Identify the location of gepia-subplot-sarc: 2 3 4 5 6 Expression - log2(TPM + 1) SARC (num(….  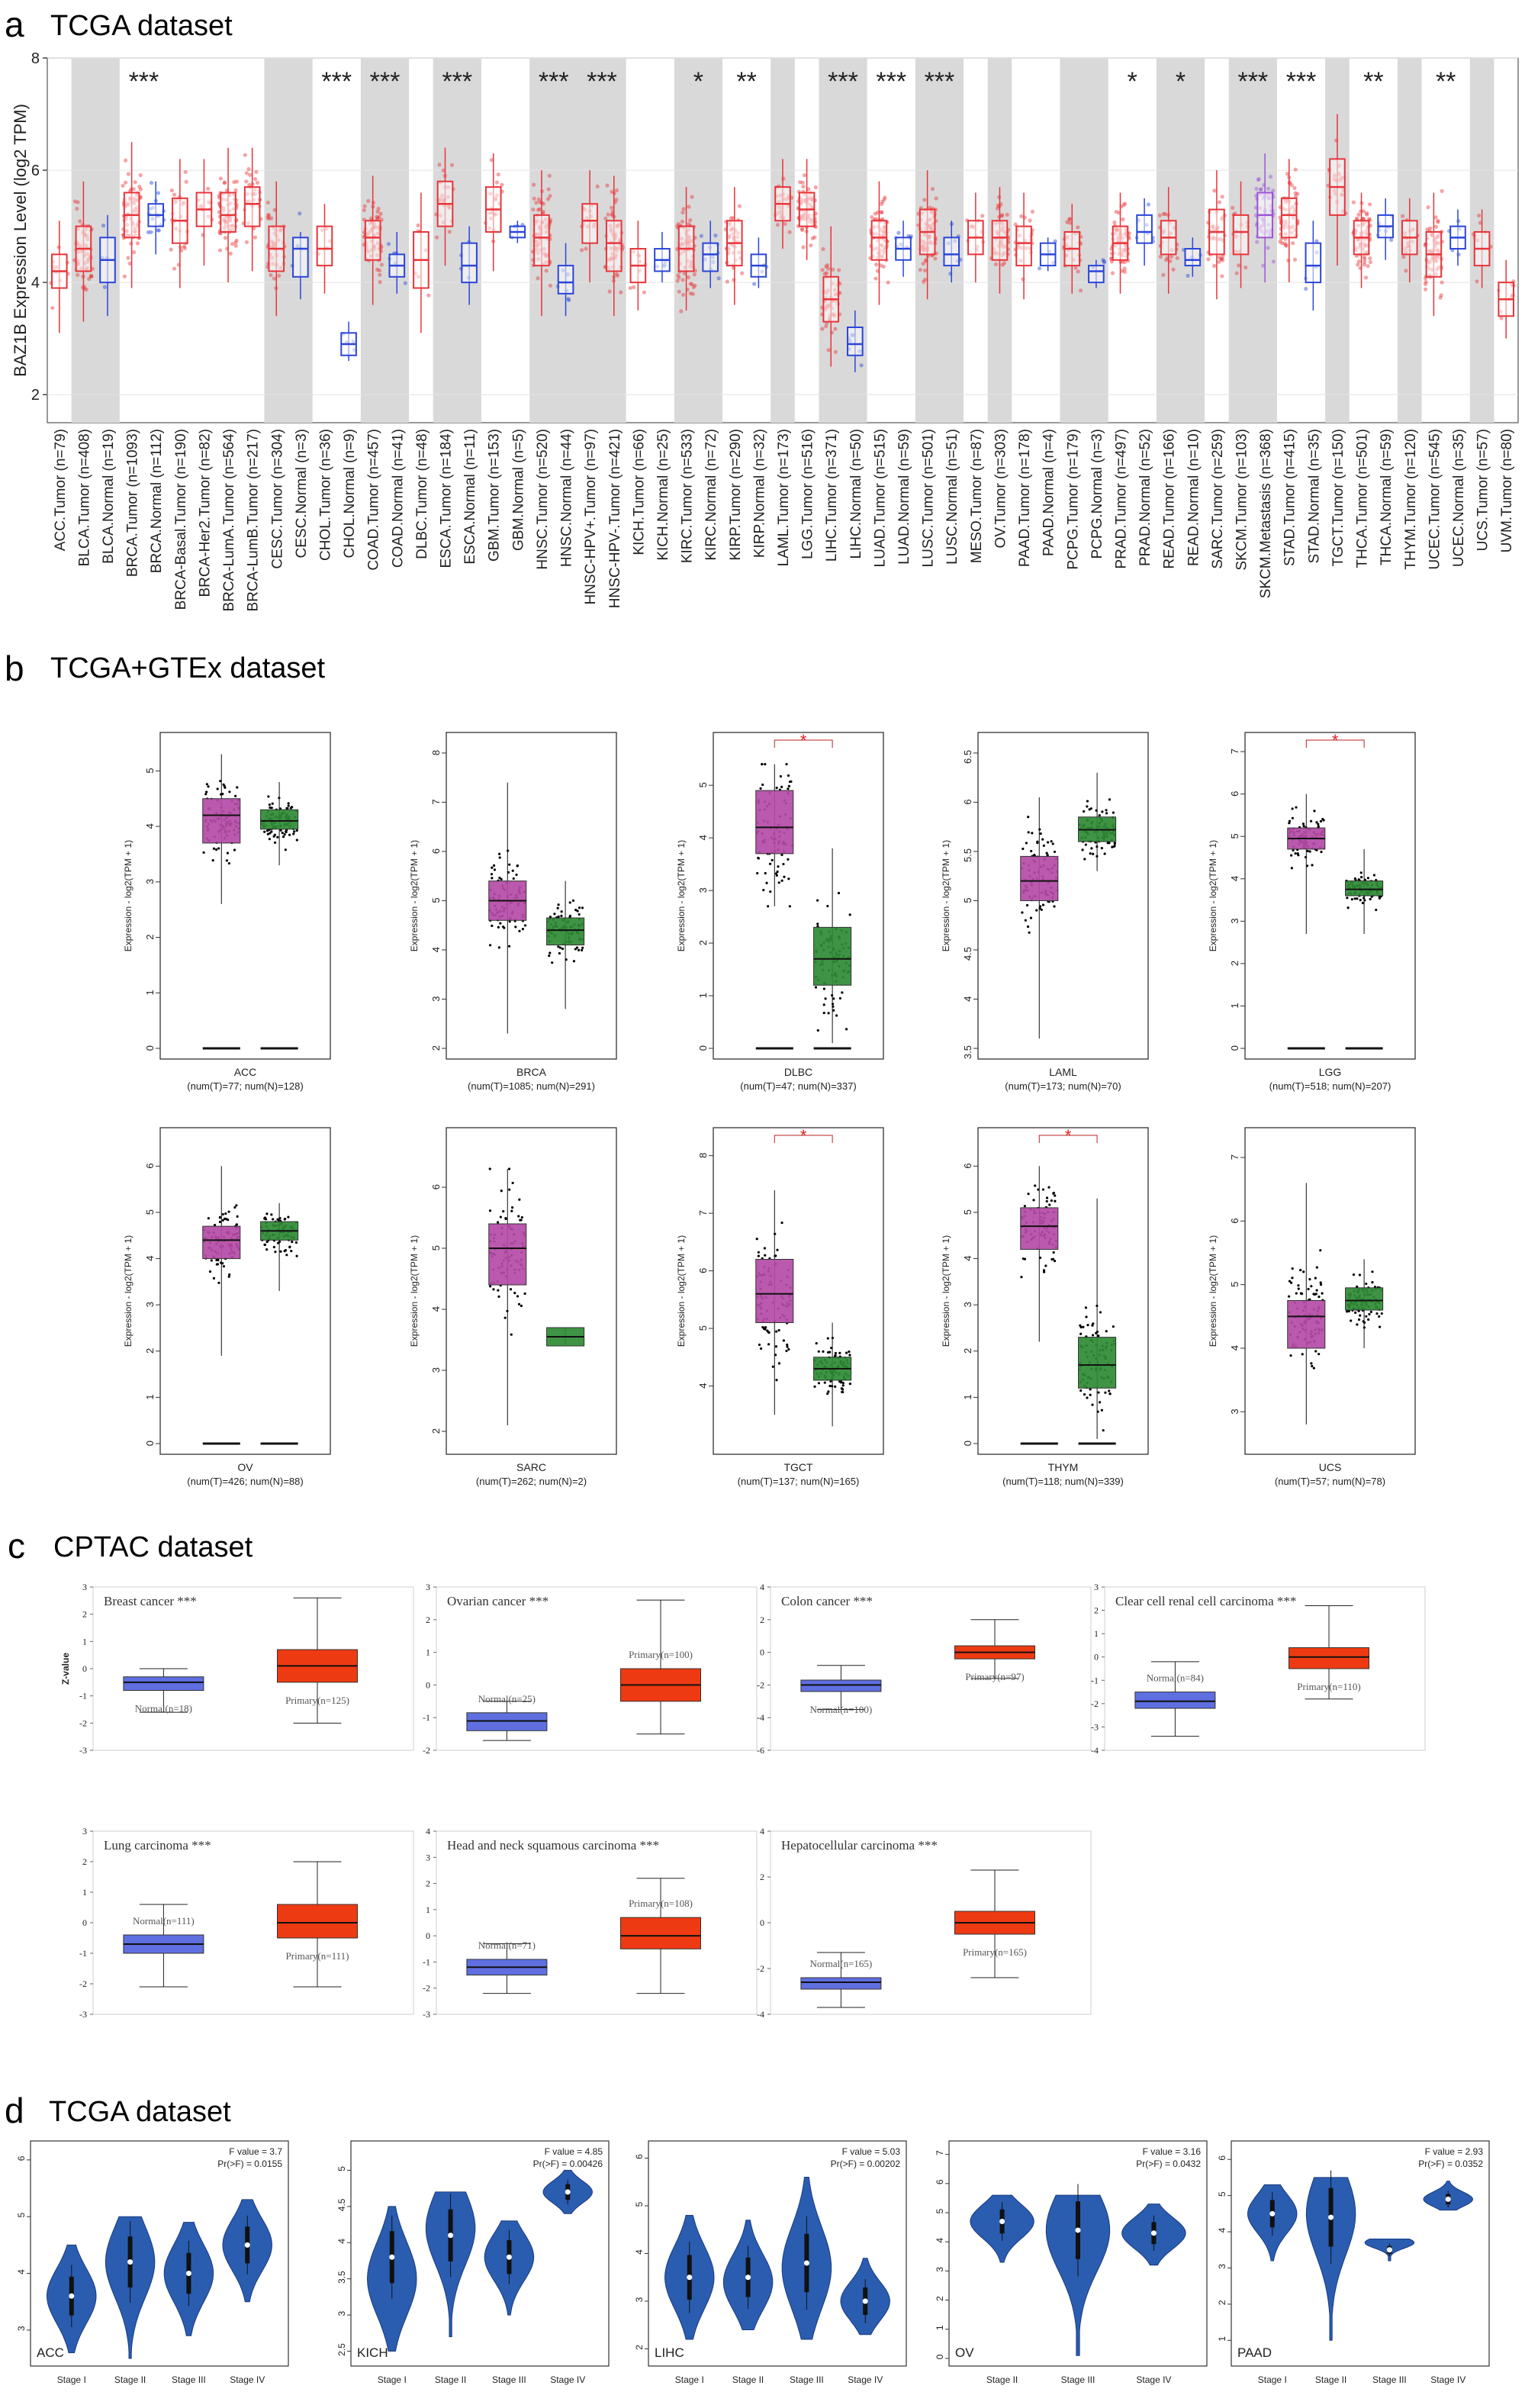
(513, 1307).